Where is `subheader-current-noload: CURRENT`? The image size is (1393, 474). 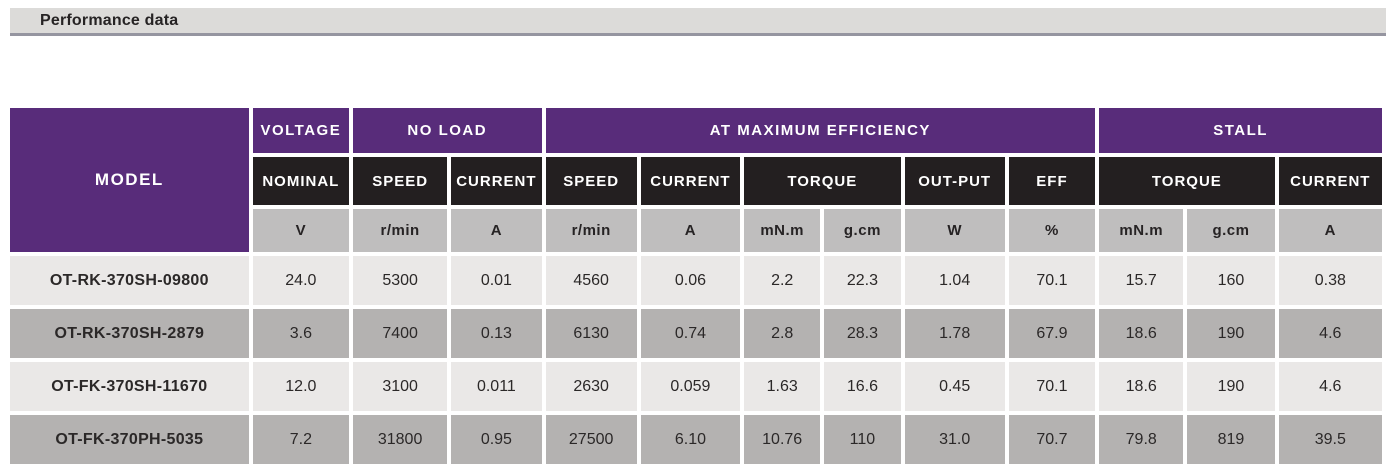 subheader-current-noload: CURRENT is located at coordinates (496, 181).